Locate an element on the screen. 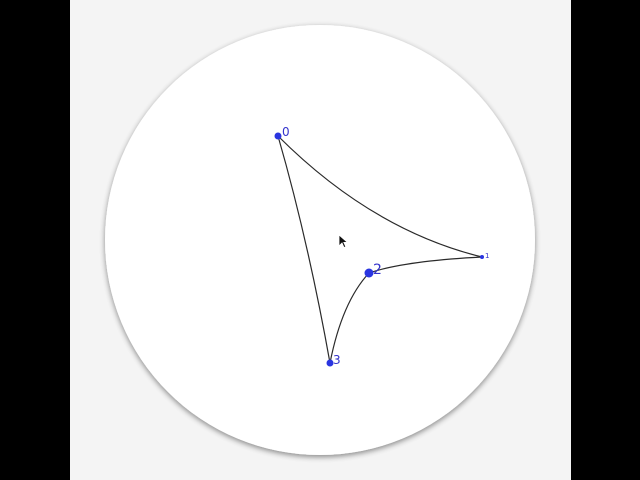 The height and width of the screenshot is (480, 640). vertex-0: 0 is located at coordinates (282, 132).